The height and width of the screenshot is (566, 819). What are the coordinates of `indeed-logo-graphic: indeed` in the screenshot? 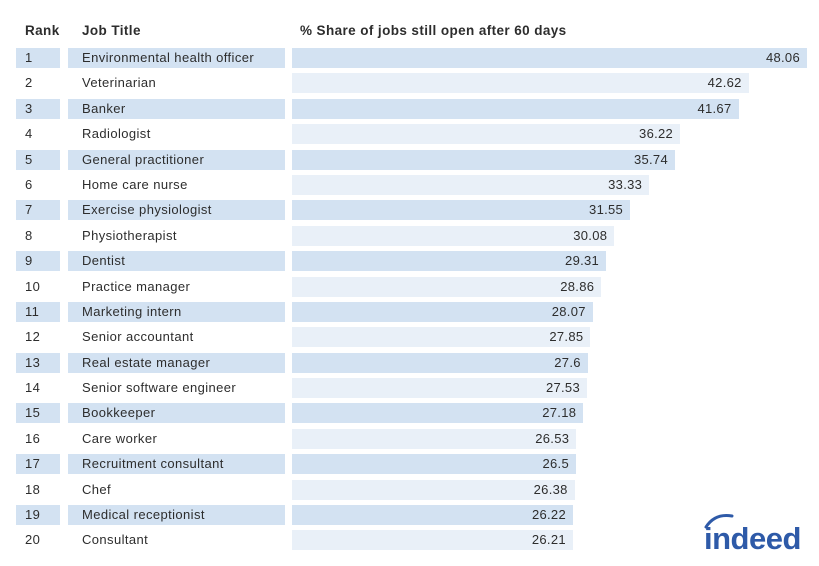 It's located at (752, 535).